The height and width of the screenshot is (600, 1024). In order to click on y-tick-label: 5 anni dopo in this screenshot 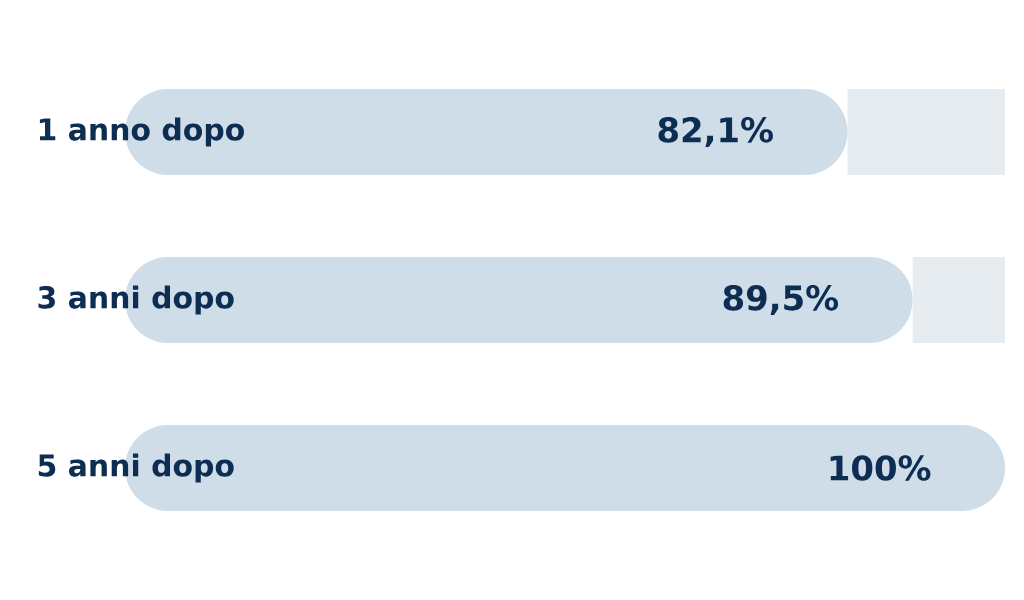, I will do `click(136, 468)`.